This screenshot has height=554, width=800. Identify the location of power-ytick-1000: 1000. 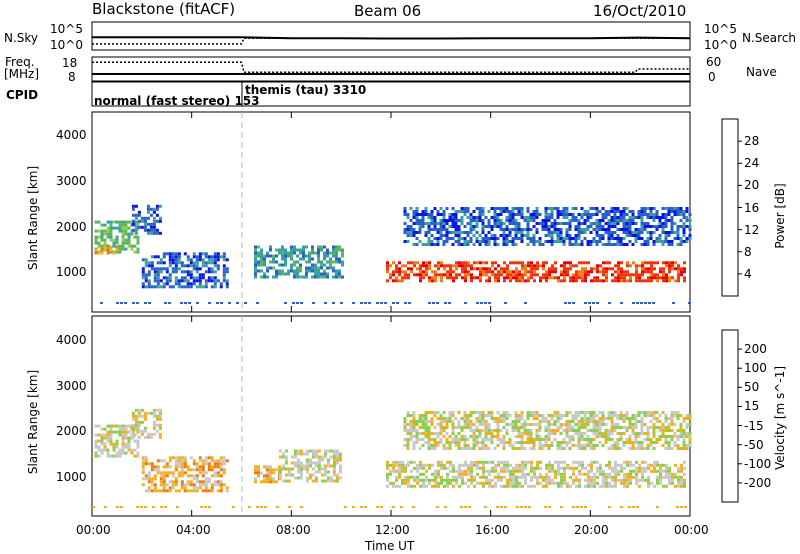
(71, 272).